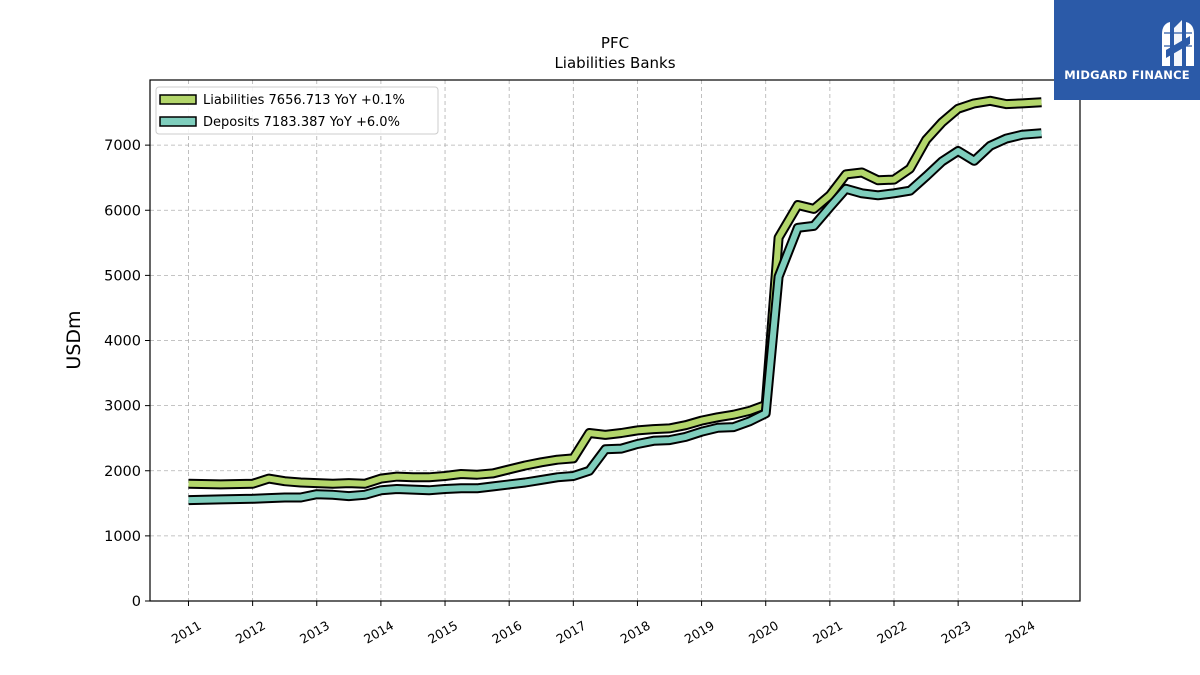 The image size is (1200, 675). I want to click on chart-title: PFC, so click(615, 43).